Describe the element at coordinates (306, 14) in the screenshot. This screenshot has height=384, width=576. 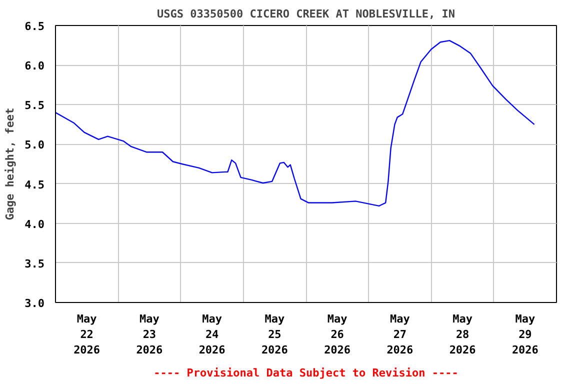
I see `chart-title: USGS 03350500 CICERO CREEK AT NOBLESVILLE, IN` at that location.